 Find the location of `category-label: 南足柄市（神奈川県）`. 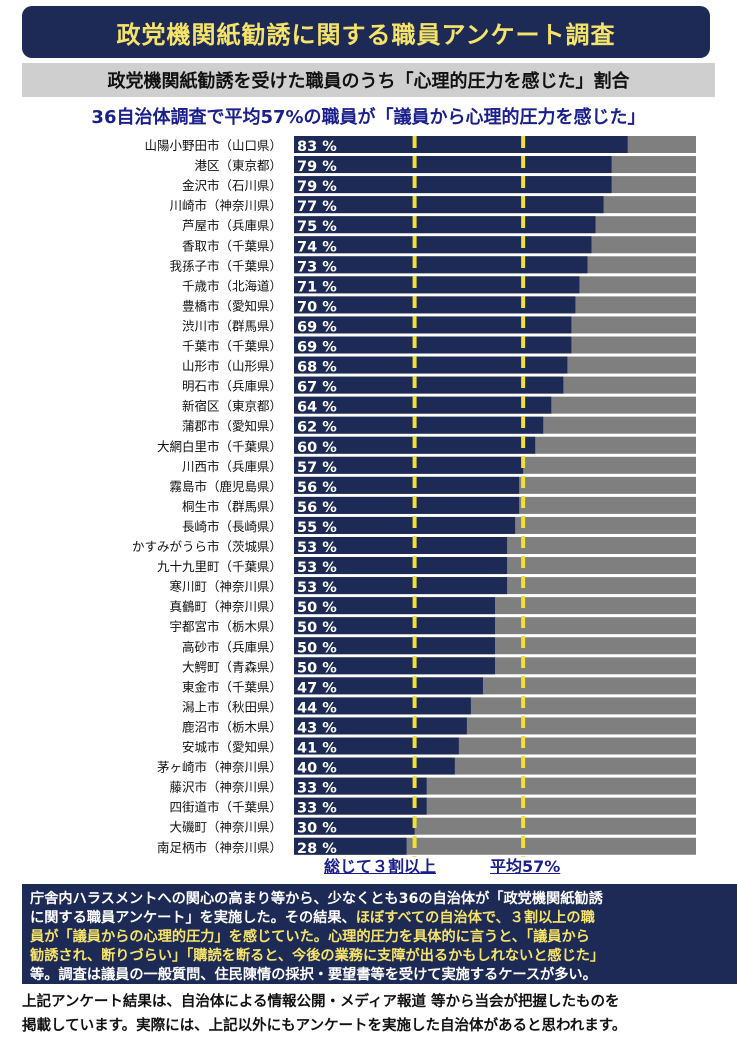

category-label: 南足柄市（神奈川県） is located at coordinates (219, 847).